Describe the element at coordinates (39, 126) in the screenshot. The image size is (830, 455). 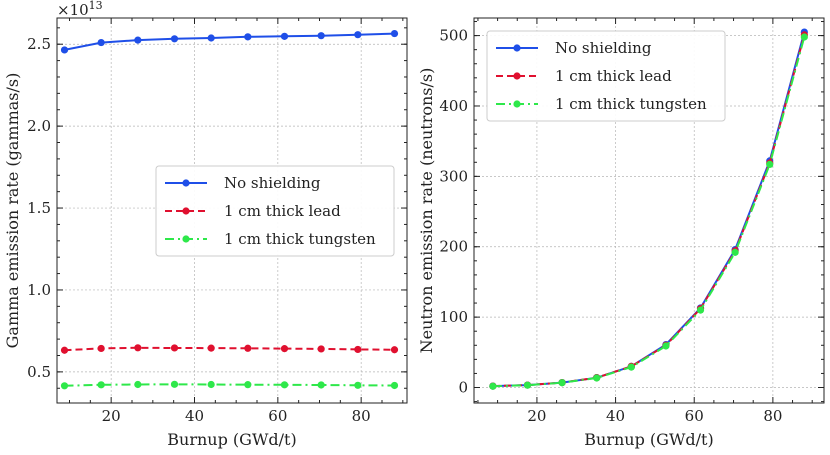
I see `y-tick-label: 2.0` at that location.